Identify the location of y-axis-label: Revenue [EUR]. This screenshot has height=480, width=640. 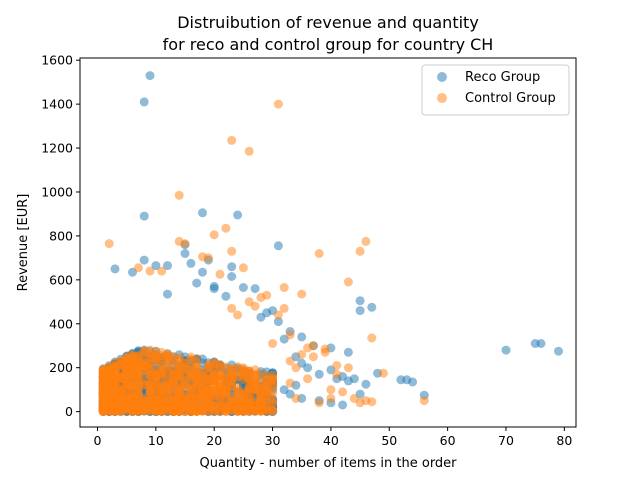
(23, 243).